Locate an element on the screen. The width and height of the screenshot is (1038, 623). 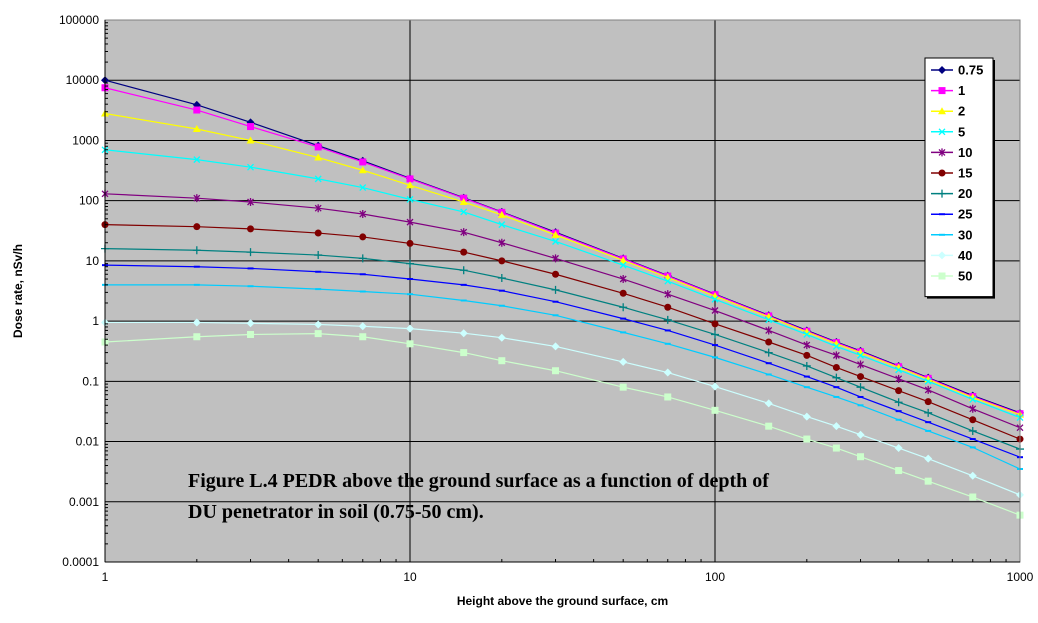
legend-label: 40 is located at coordinates (965, 255).